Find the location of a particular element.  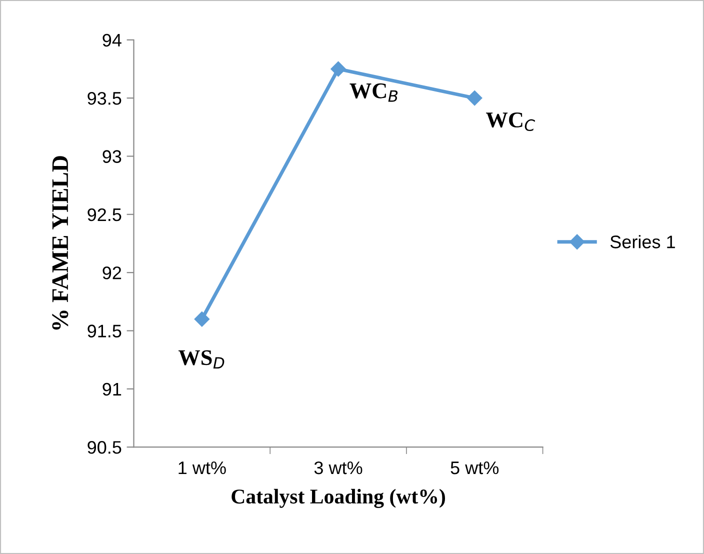

x-axis-title: Catalyst Loading (wt%) is located at coordinates (338, 498).